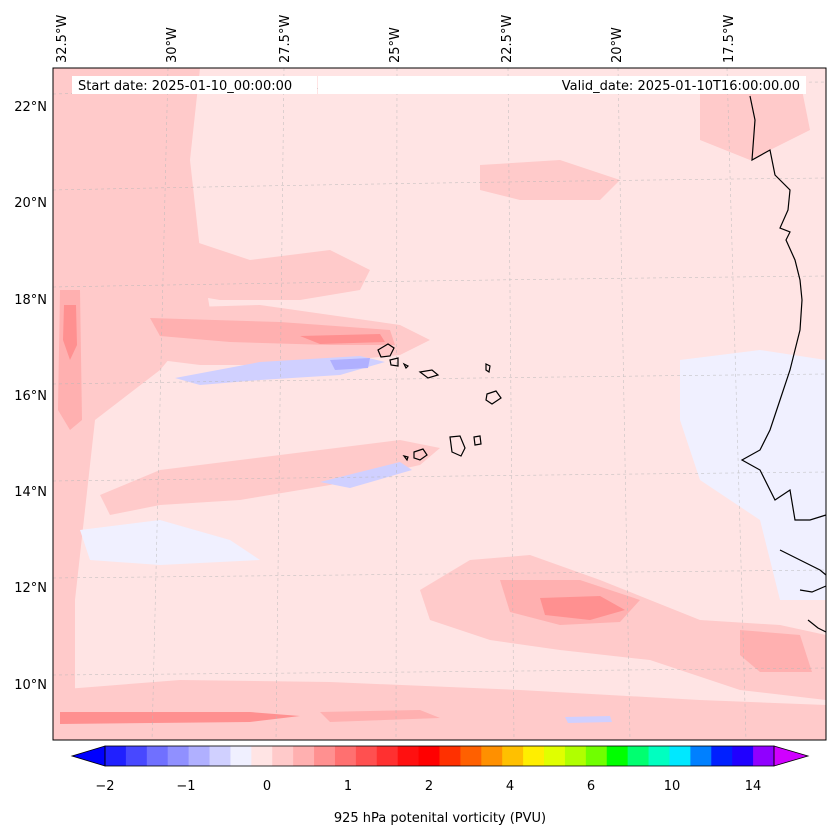 The height and width of the screenshot is (836, 837). Describe the element at coordinates (550, 180) in the screenshot. I see `pv-contour-northeast-patch` at that location.